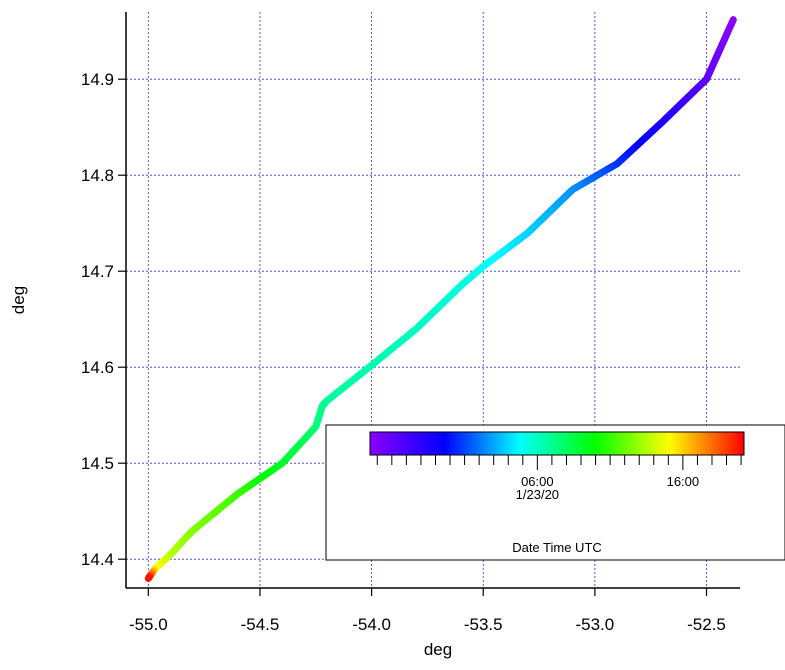  I want to click on y-tick-label: 14.5, so click(97, 463).